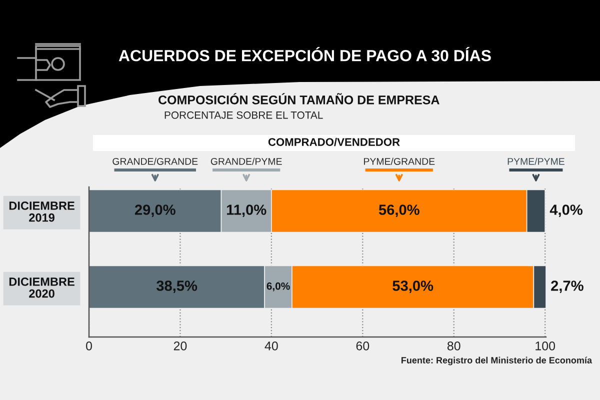 This screenshot has width=600, height=400. I want to click on data-label: 11,0%, so click(246, 211).